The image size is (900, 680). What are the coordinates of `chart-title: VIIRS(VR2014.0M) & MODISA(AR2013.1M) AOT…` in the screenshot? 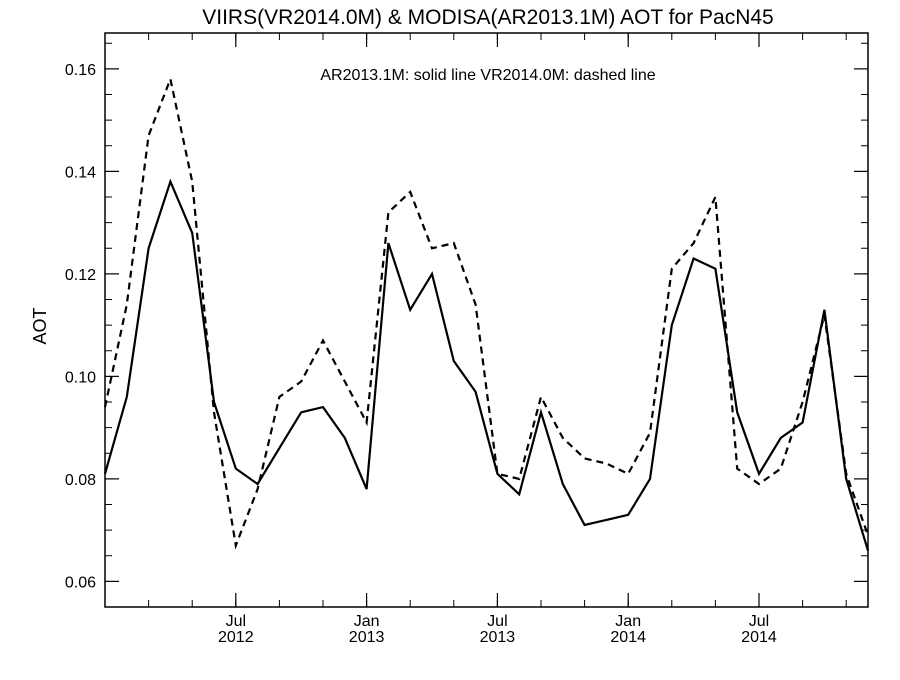 It's located at (487, 17).